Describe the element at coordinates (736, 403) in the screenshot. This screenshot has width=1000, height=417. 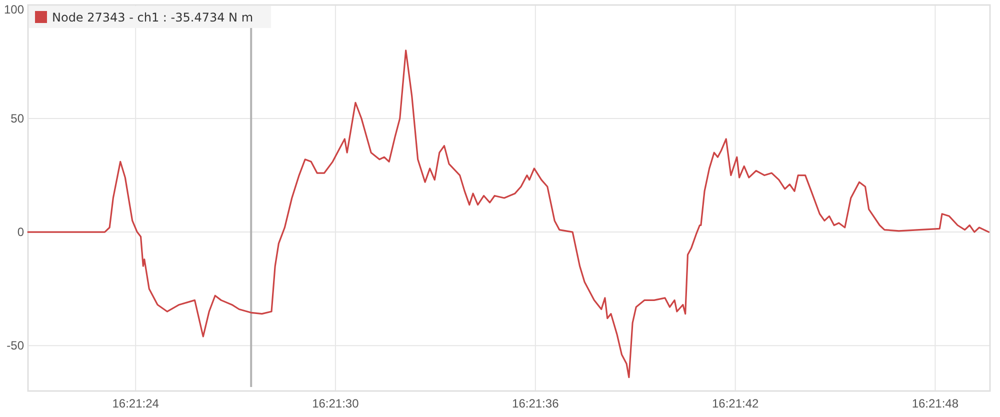
I see `x-tick-label: 16:21:42` at that location.